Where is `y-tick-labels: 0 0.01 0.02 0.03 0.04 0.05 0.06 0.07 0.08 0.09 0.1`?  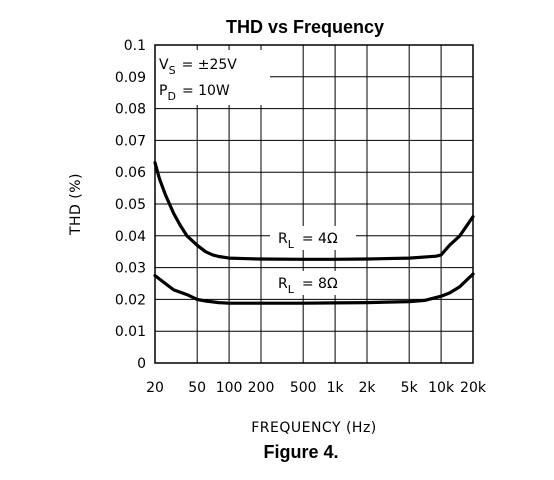
y-tick-labels: 0 0.01 0.02 0.03 0.04 0.05 0.06 0.07 0.08 0.09 0.1 is located at coordinates (130, 205).